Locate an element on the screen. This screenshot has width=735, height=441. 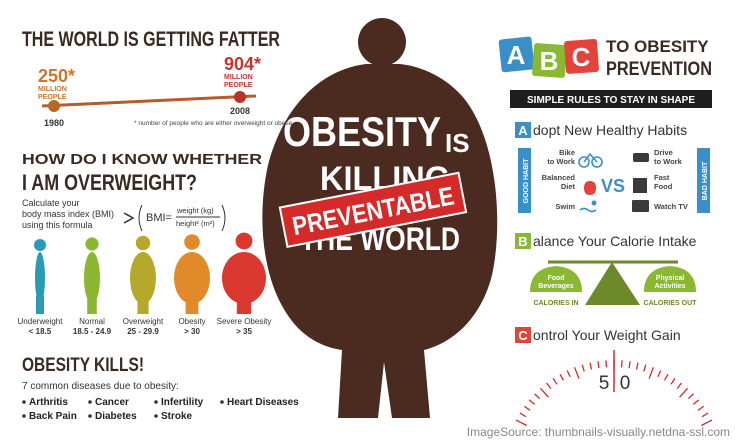
right-title-2: PREVENTION is located at coordinates (659, 69).